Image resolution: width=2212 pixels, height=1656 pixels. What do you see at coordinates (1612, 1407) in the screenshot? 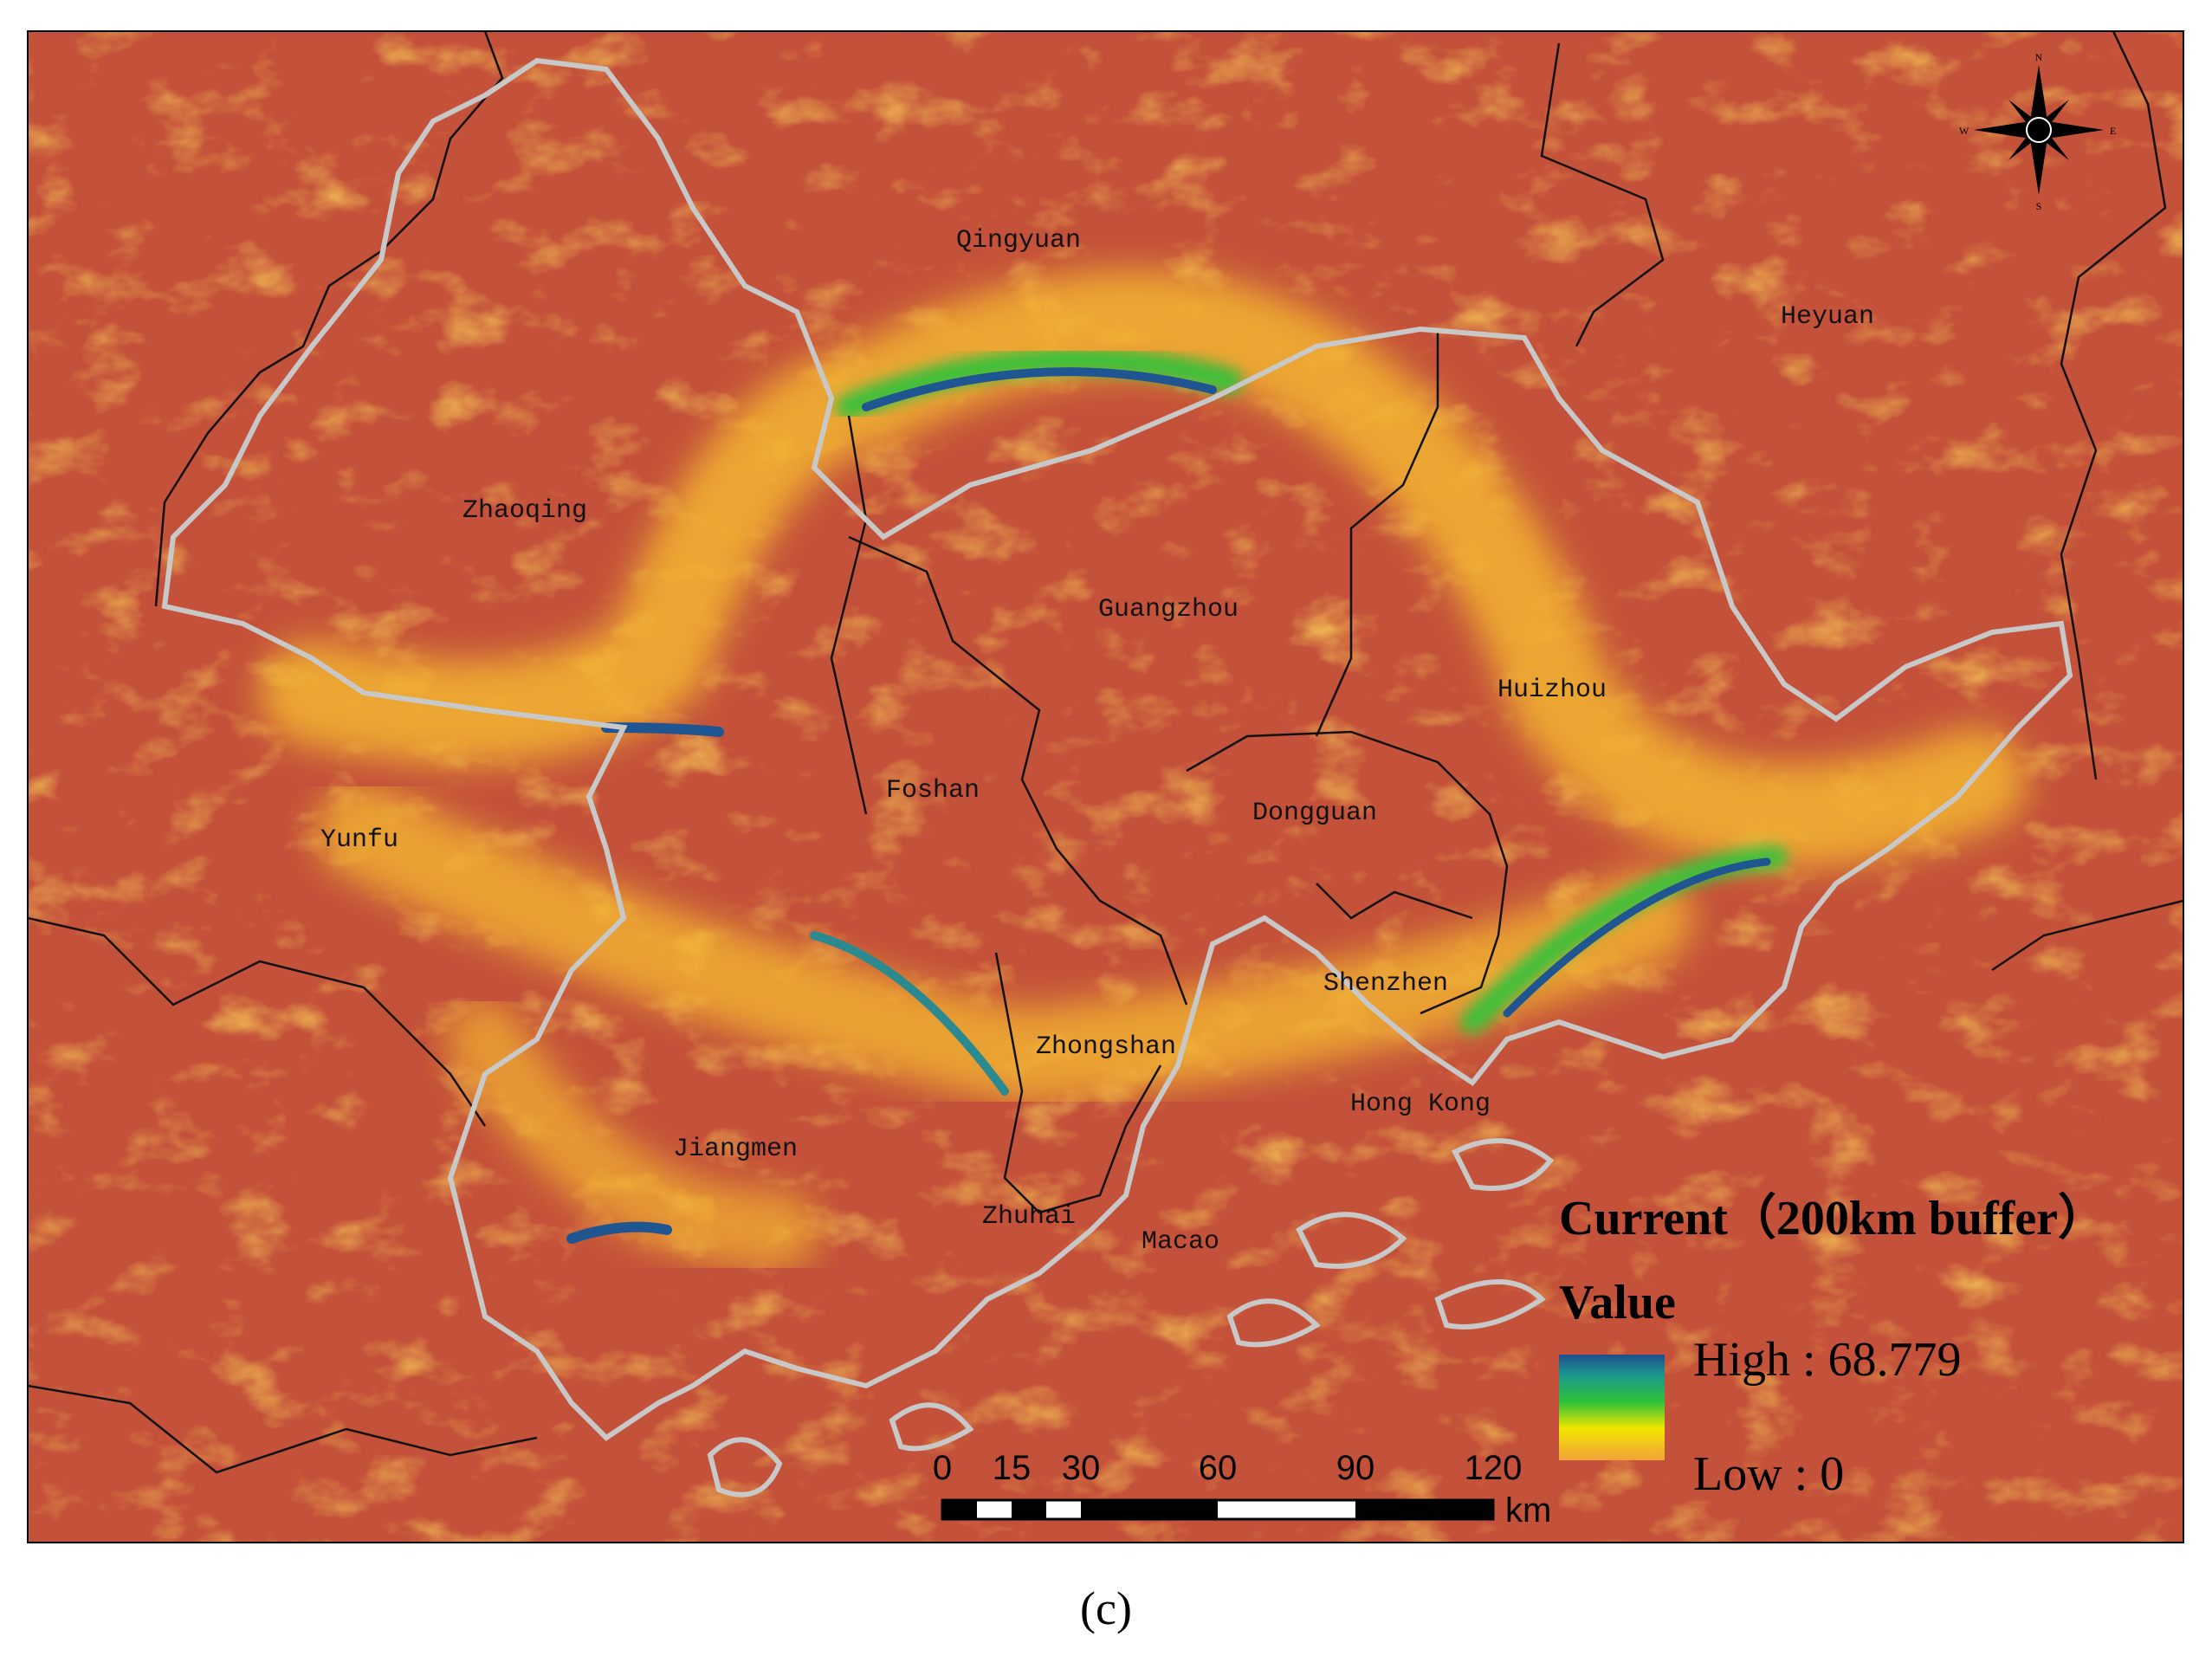
I see `legend-gradient` at bounding box center [1612, 1407].